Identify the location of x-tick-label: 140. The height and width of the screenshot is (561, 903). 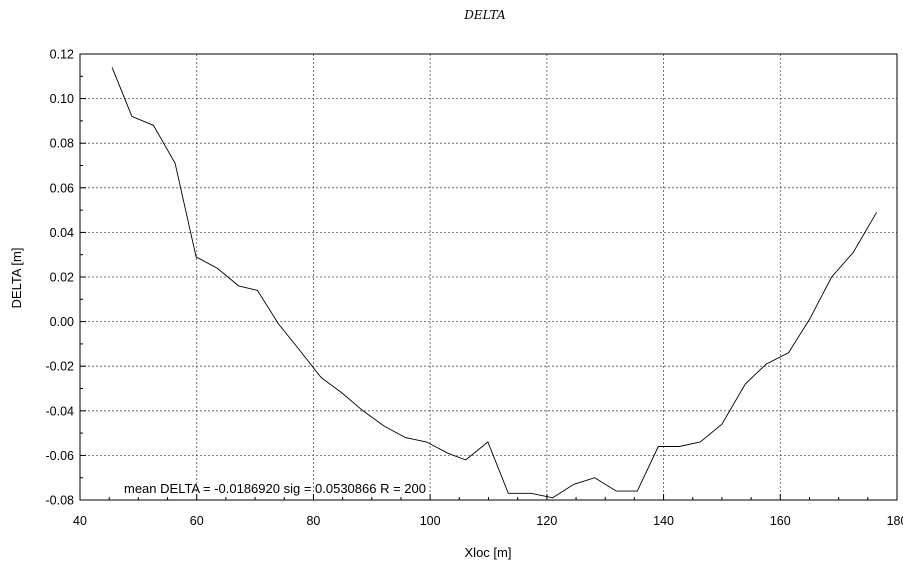
(663, 521).